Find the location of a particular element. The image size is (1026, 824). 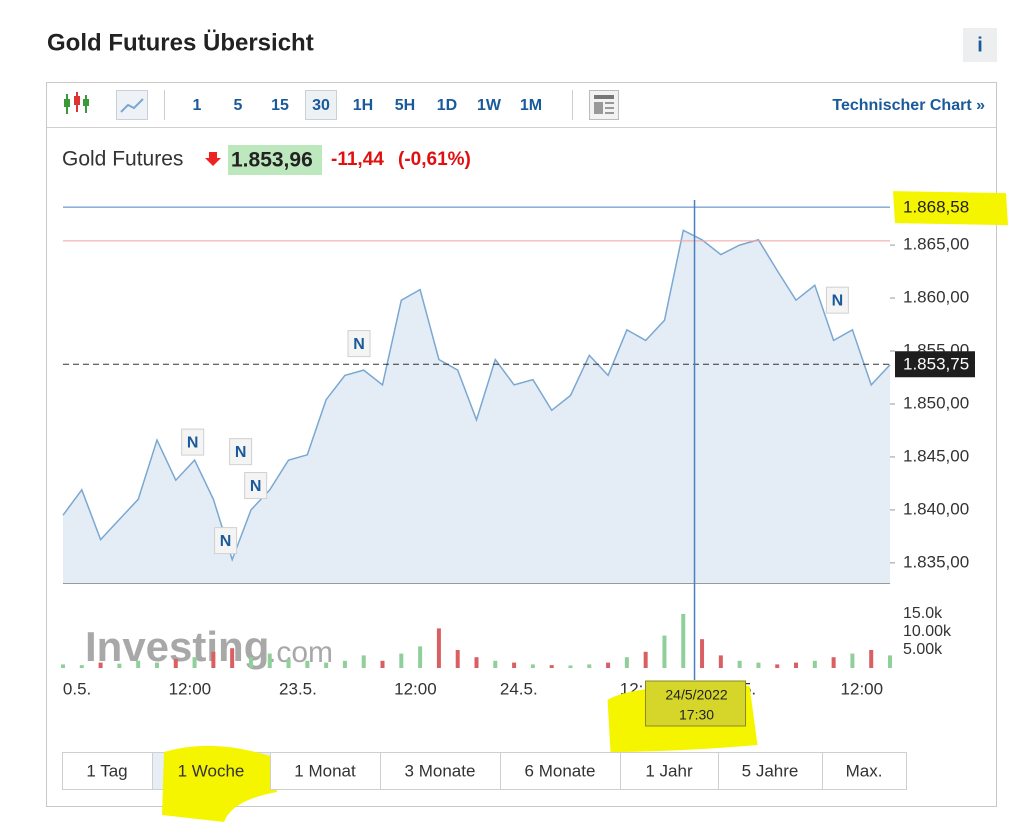

quote-change: -11,44 is located at coordinates (357, 159).